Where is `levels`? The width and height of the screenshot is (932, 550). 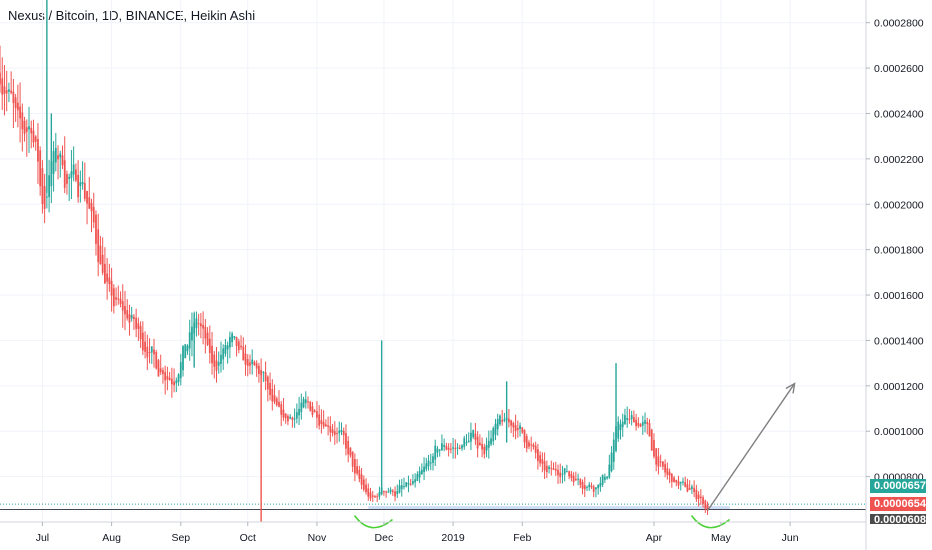
levels is located at coordinates (433, 507).